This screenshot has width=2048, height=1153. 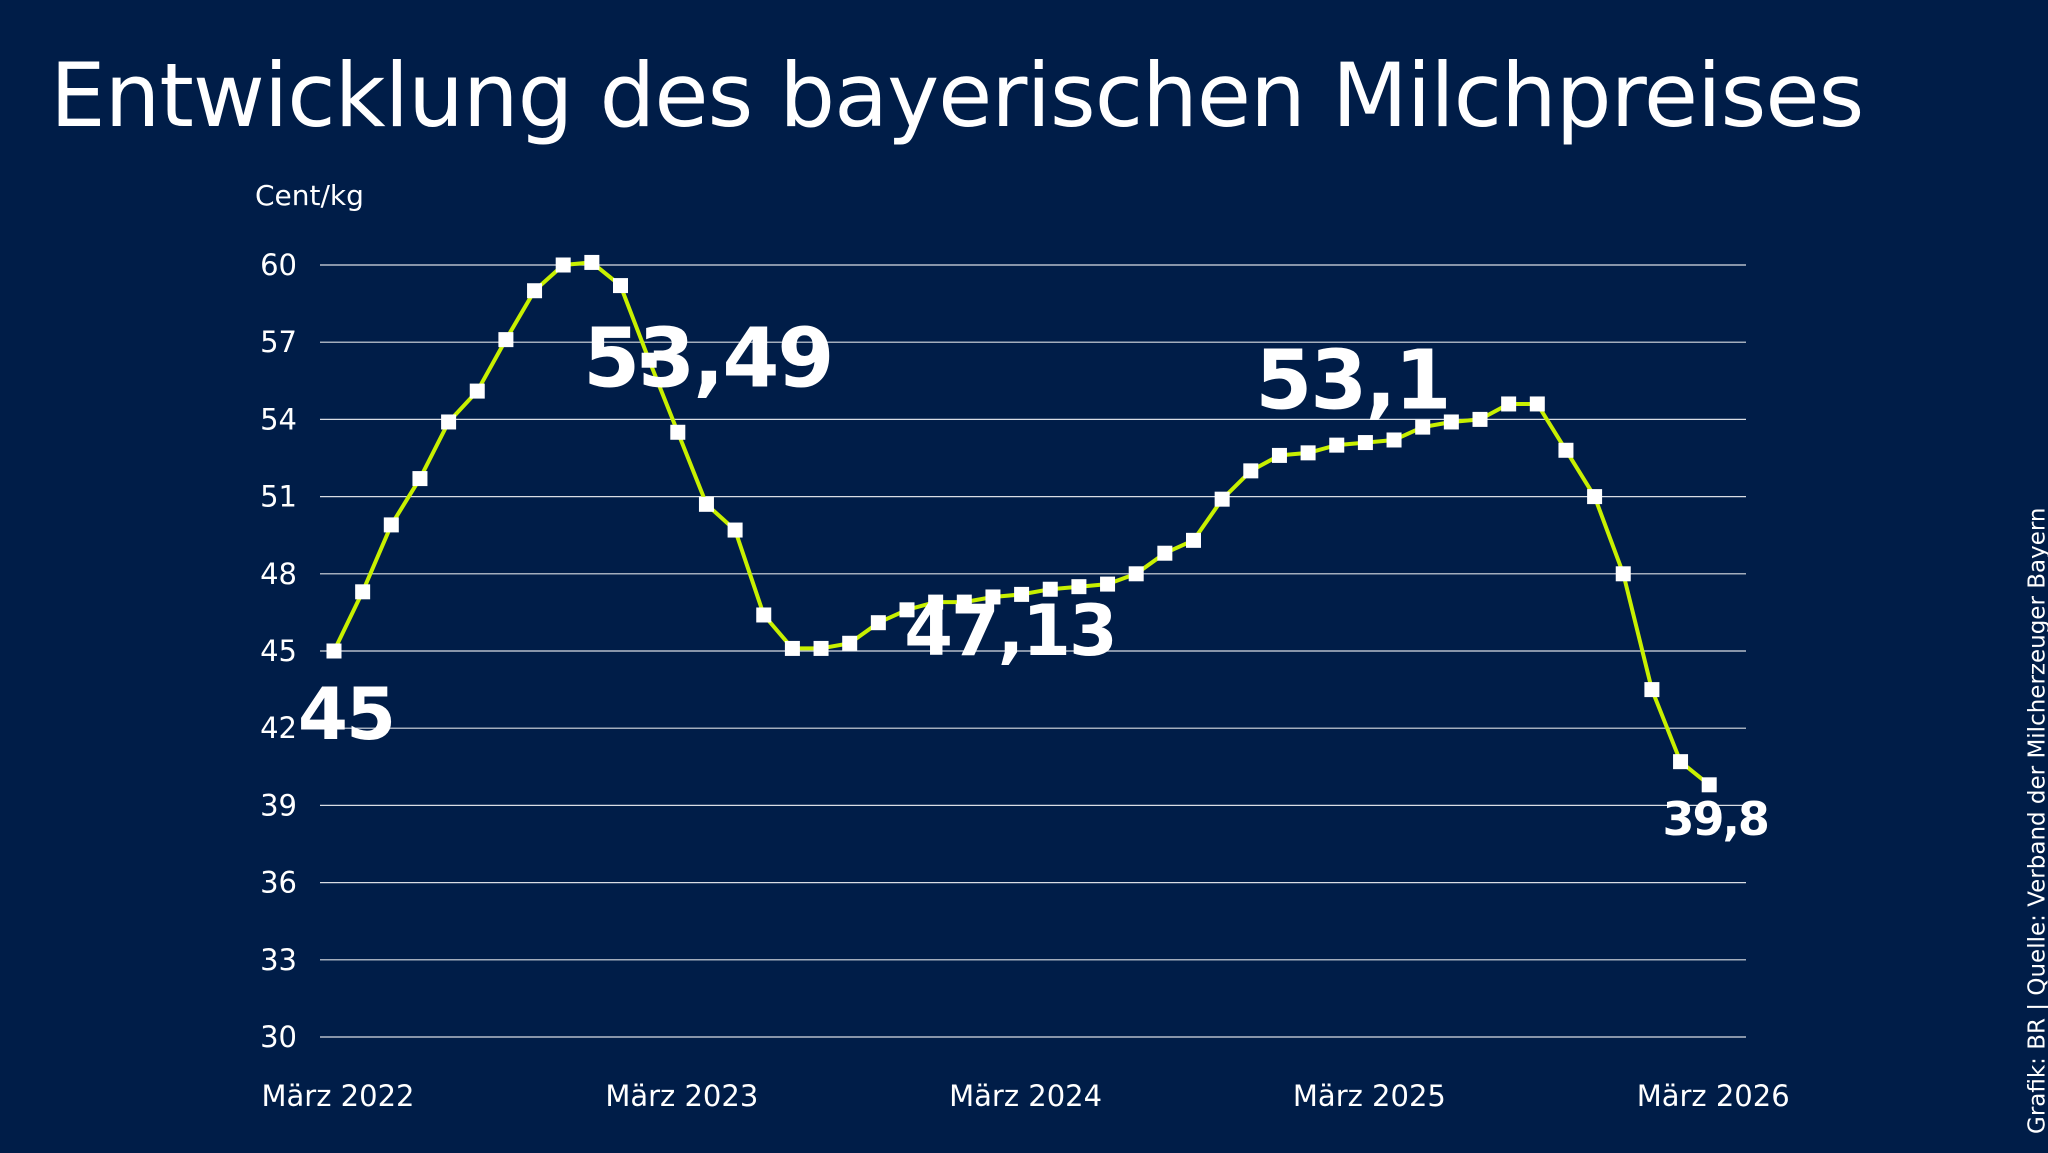 What do you see at coordinates (1352, 381) in the screenshot?
I see `value-annotation: 53,1` at bounding box center [1352, 381].